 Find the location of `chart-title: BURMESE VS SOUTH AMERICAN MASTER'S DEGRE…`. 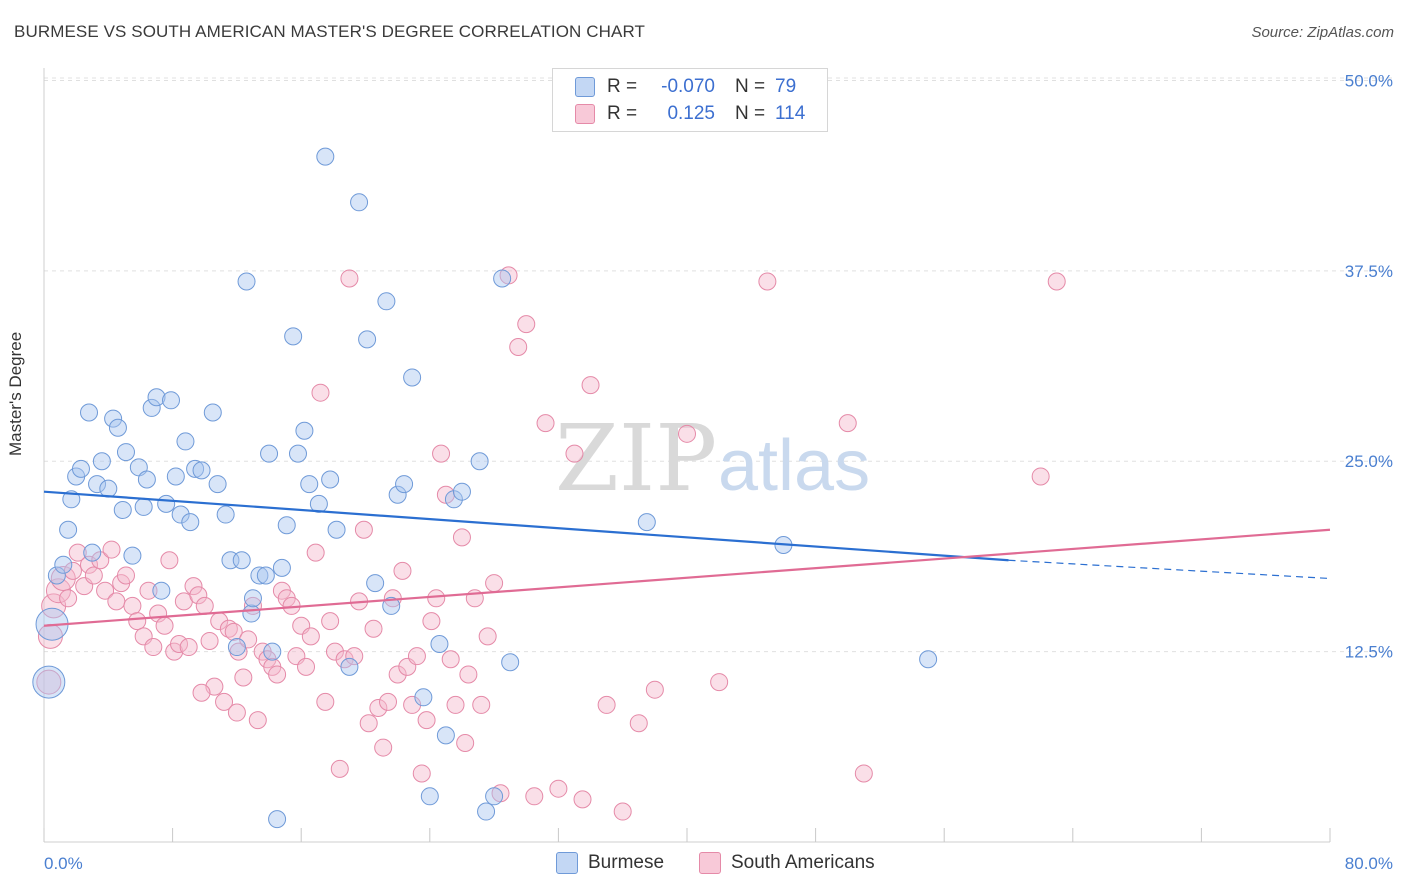

chart-title: BURMESE VS SOUTH AMERICAN MASTER'S DEGRE… is located at coordinates (329, 31).